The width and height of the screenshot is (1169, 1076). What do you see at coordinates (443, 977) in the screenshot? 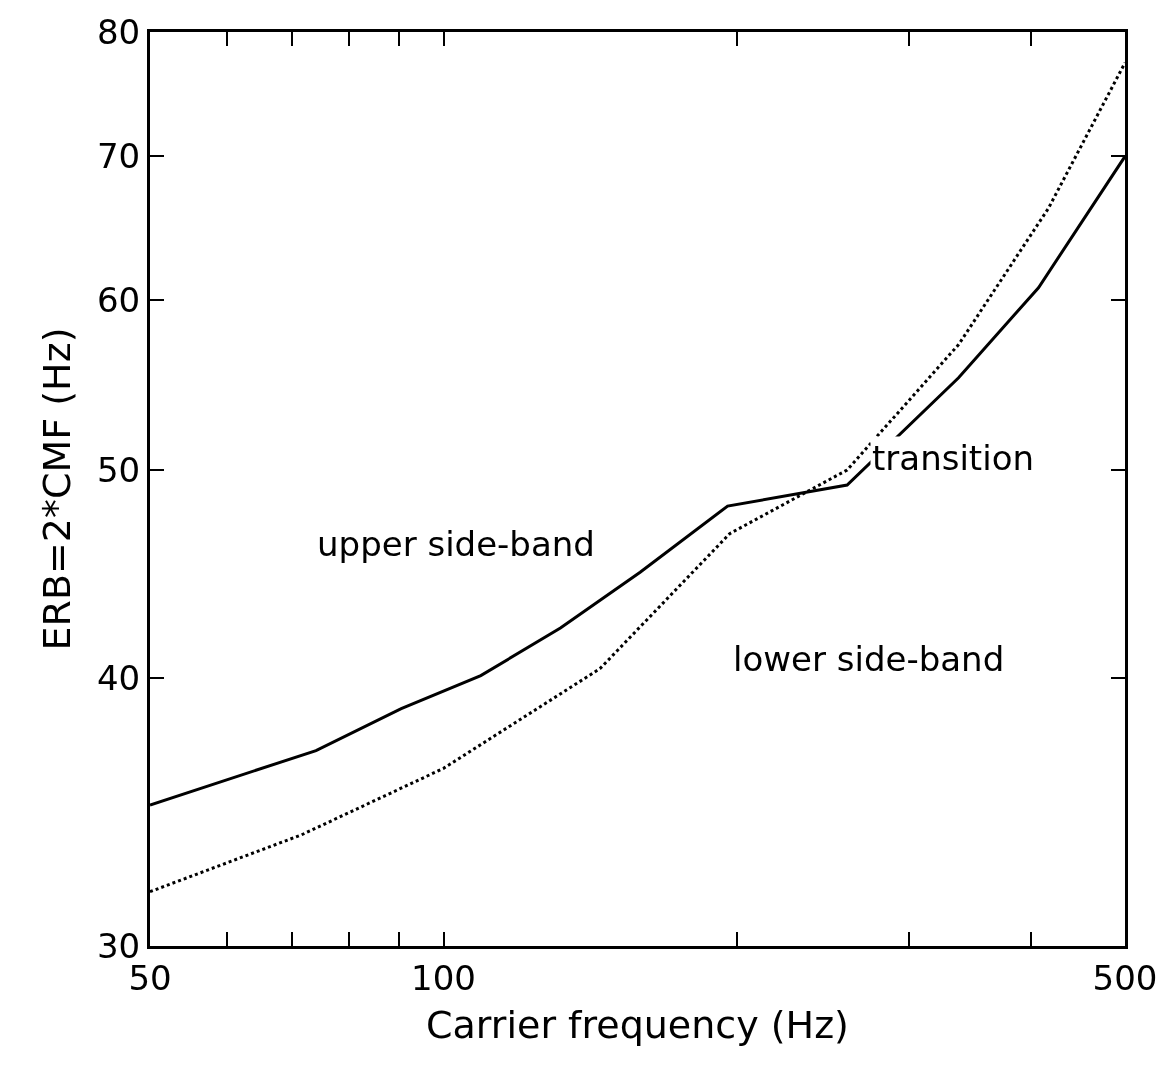
I see `x-tick-label: 100` at bounding box center [443, 977].